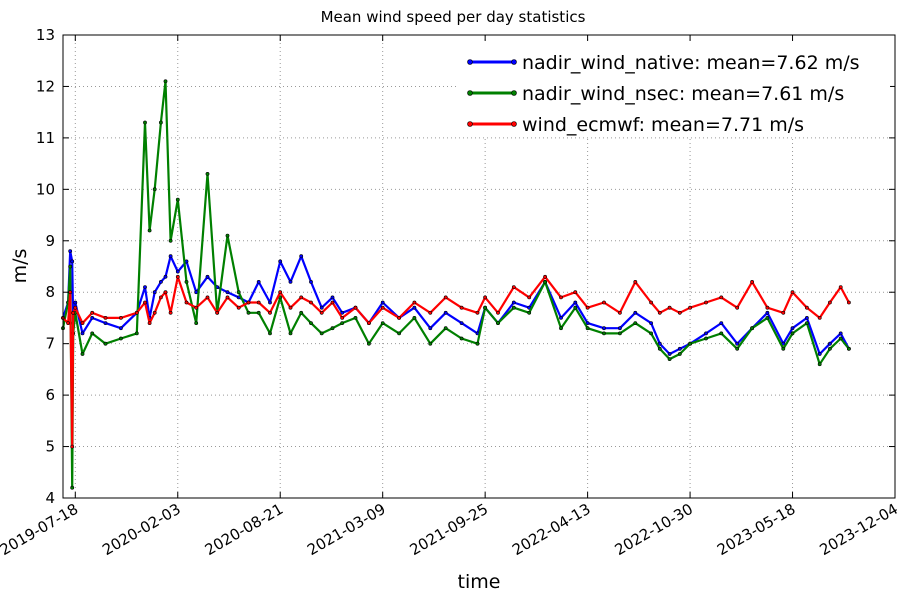 The height and width of the screenshot is (602, 907). Describe the element at coordinates (663, 125) in the screenshot. I see `legend-label: wind_ecmwf: mean=7.71 m/s` at that location.